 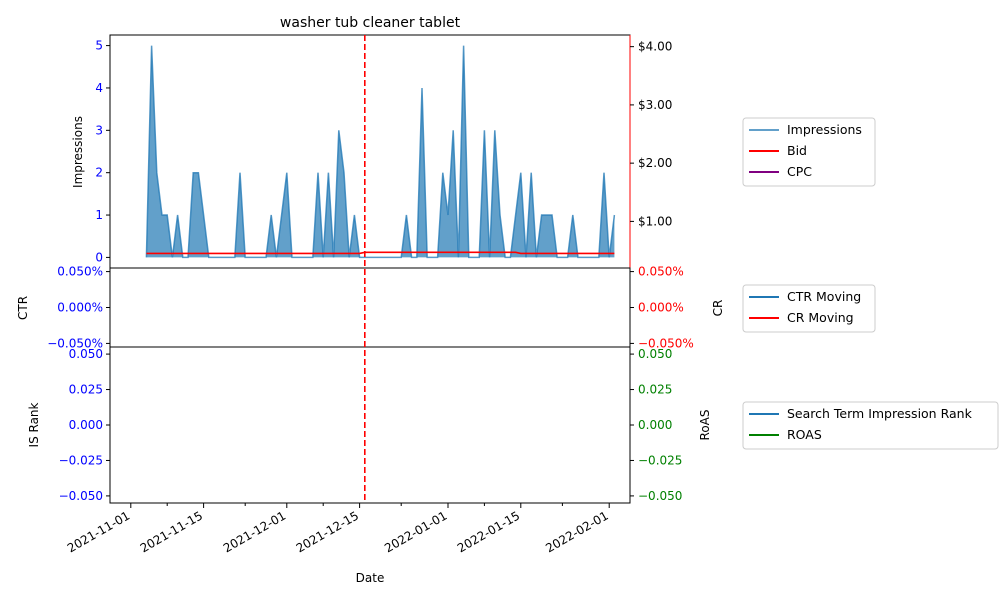 What do you see at coordinates (370, 425) in the screenshot?
I see `rank-roas-panel-frame` at bounding box center [370, 425].